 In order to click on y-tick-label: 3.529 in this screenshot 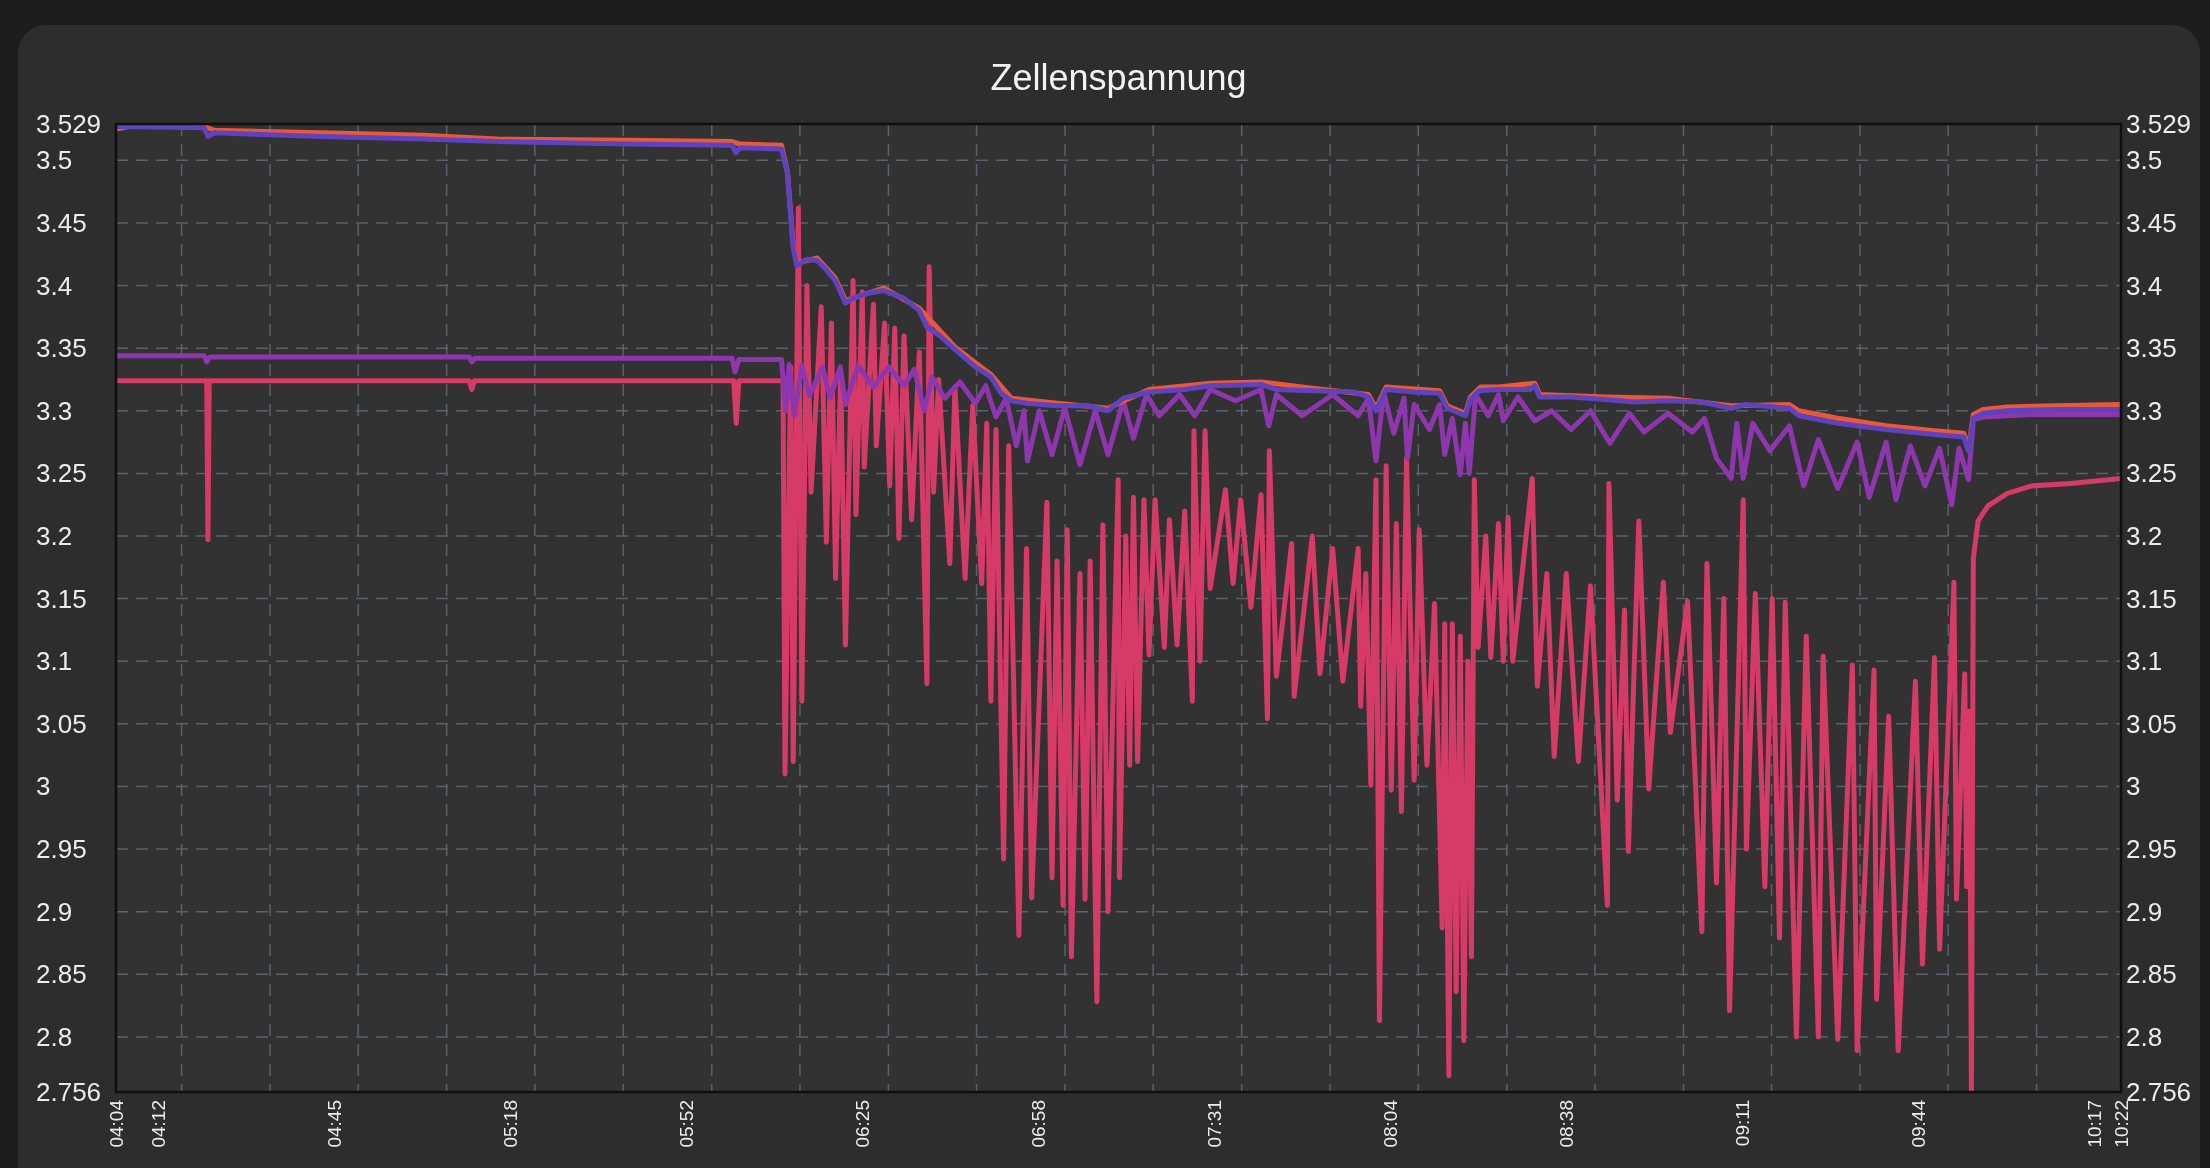, I will do `click(69, 124)`.